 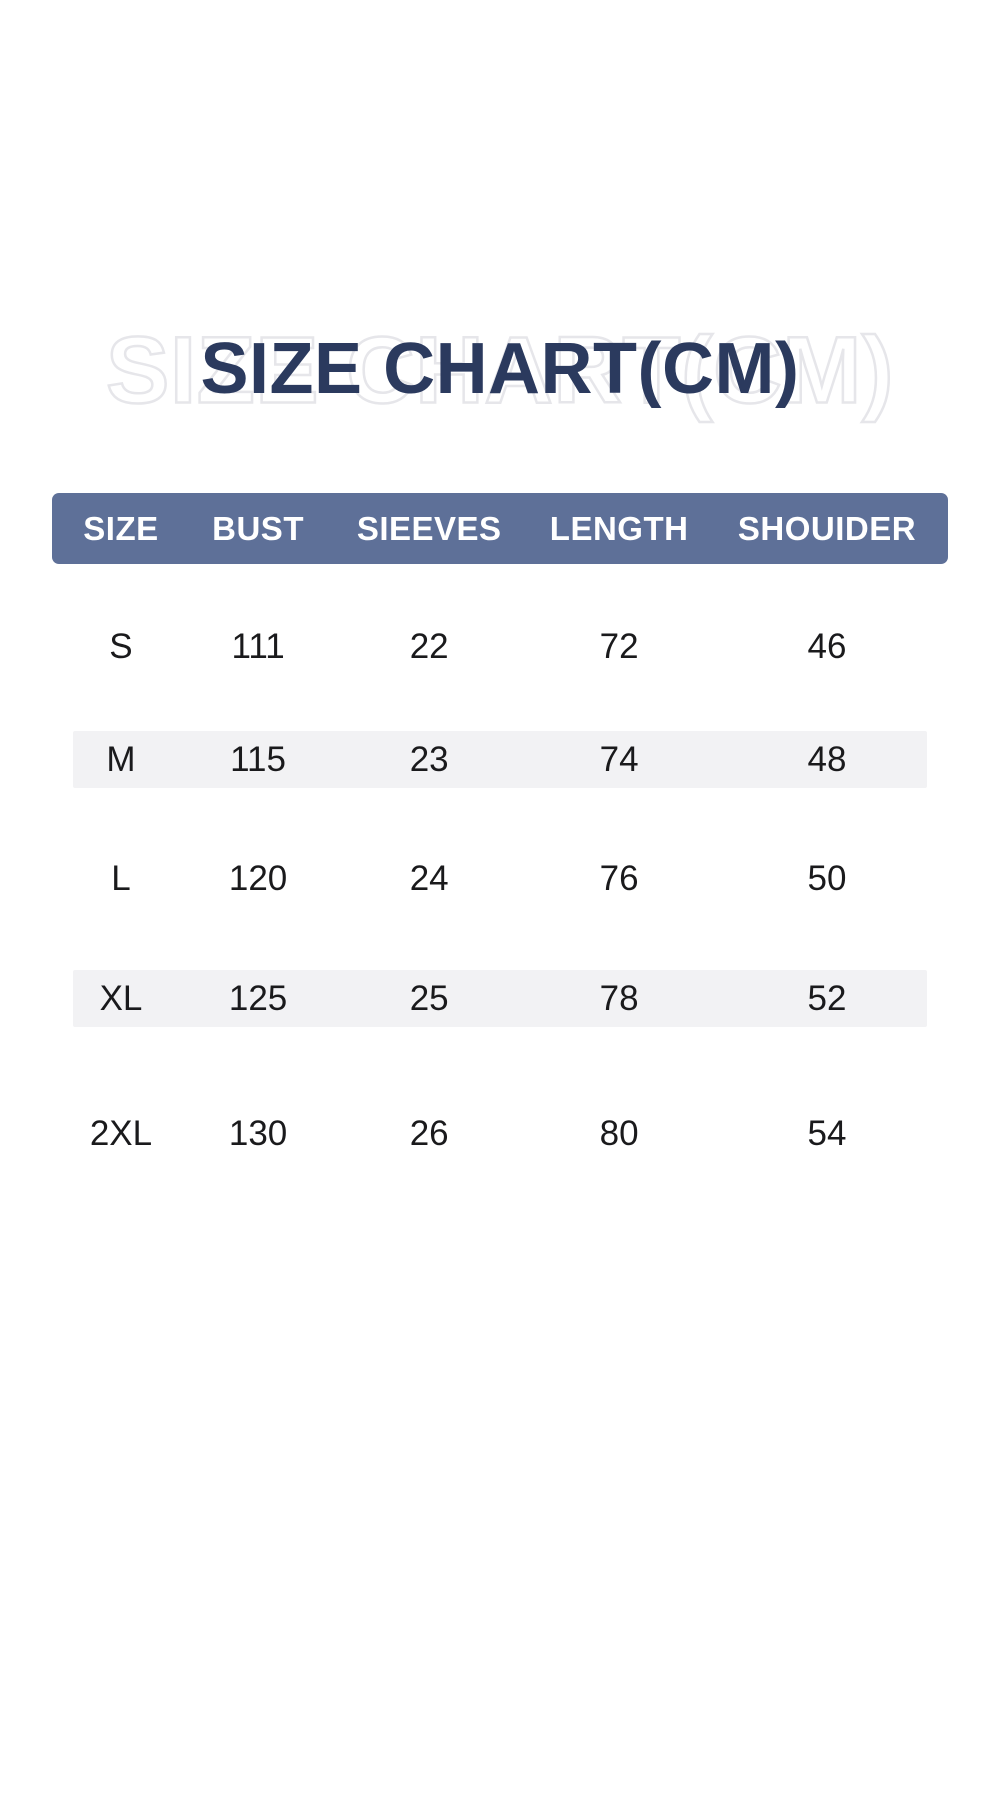 What do you see at coordinates (827, 759) in the screenshot?
I see `table-cell: 48` at bounding box center [827, 759].